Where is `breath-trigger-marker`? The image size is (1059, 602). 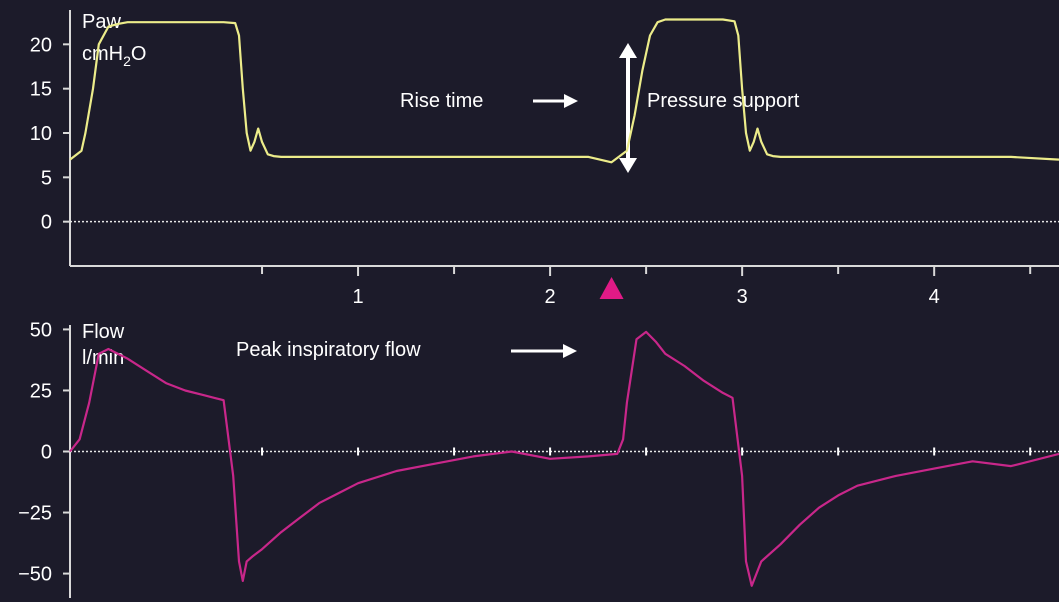 breath-trigger-marker is located at coordinates (611, 288).